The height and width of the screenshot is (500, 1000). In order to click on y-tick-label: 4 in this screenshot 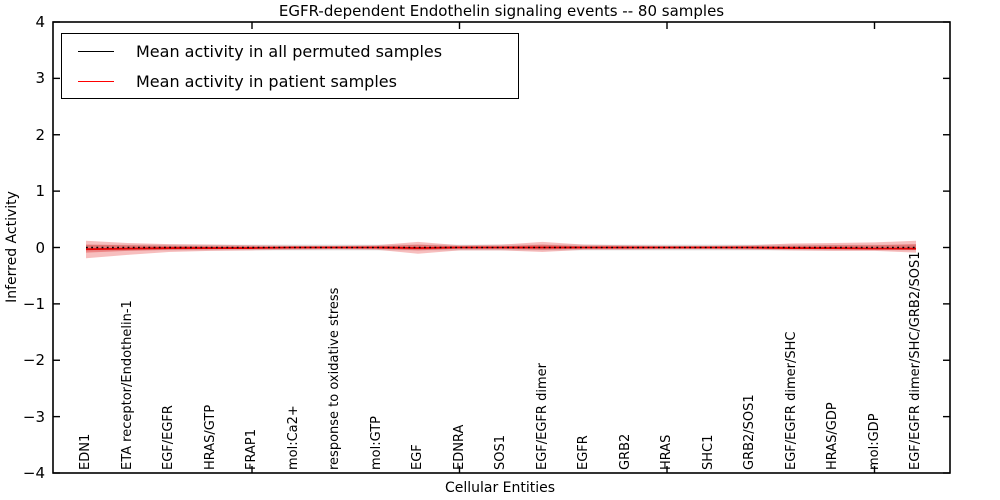, I will do `click(40, 22)`.